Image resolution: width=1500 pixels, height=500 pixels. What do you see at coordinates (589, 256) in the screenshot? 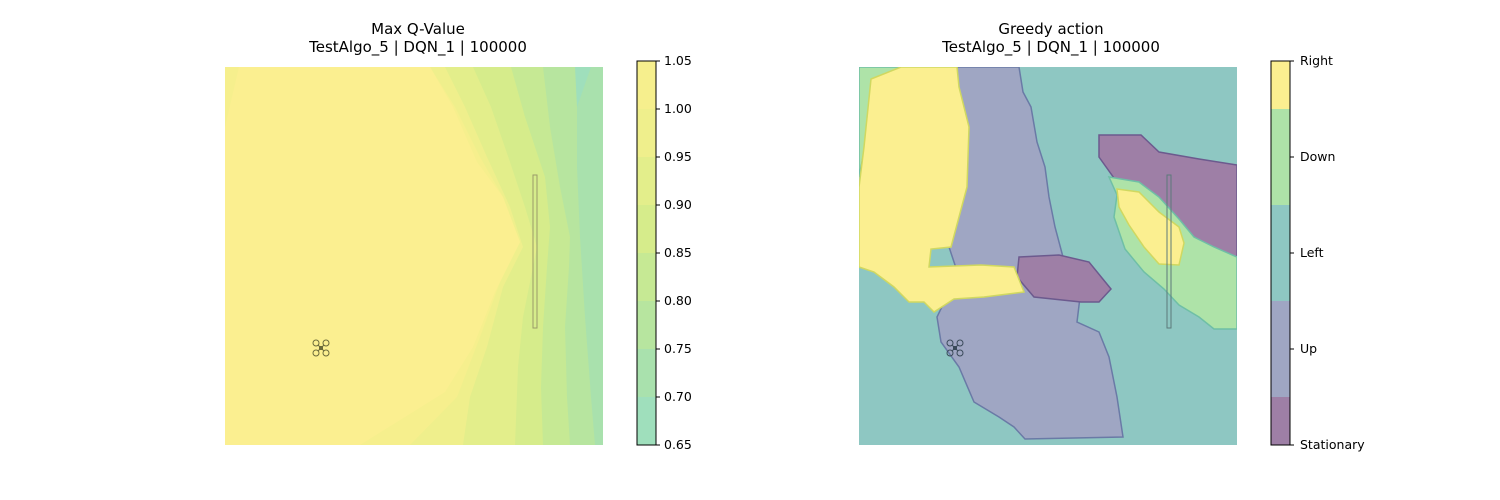
I see `q-band-070-075-edge` at bounding box center [589, 256].